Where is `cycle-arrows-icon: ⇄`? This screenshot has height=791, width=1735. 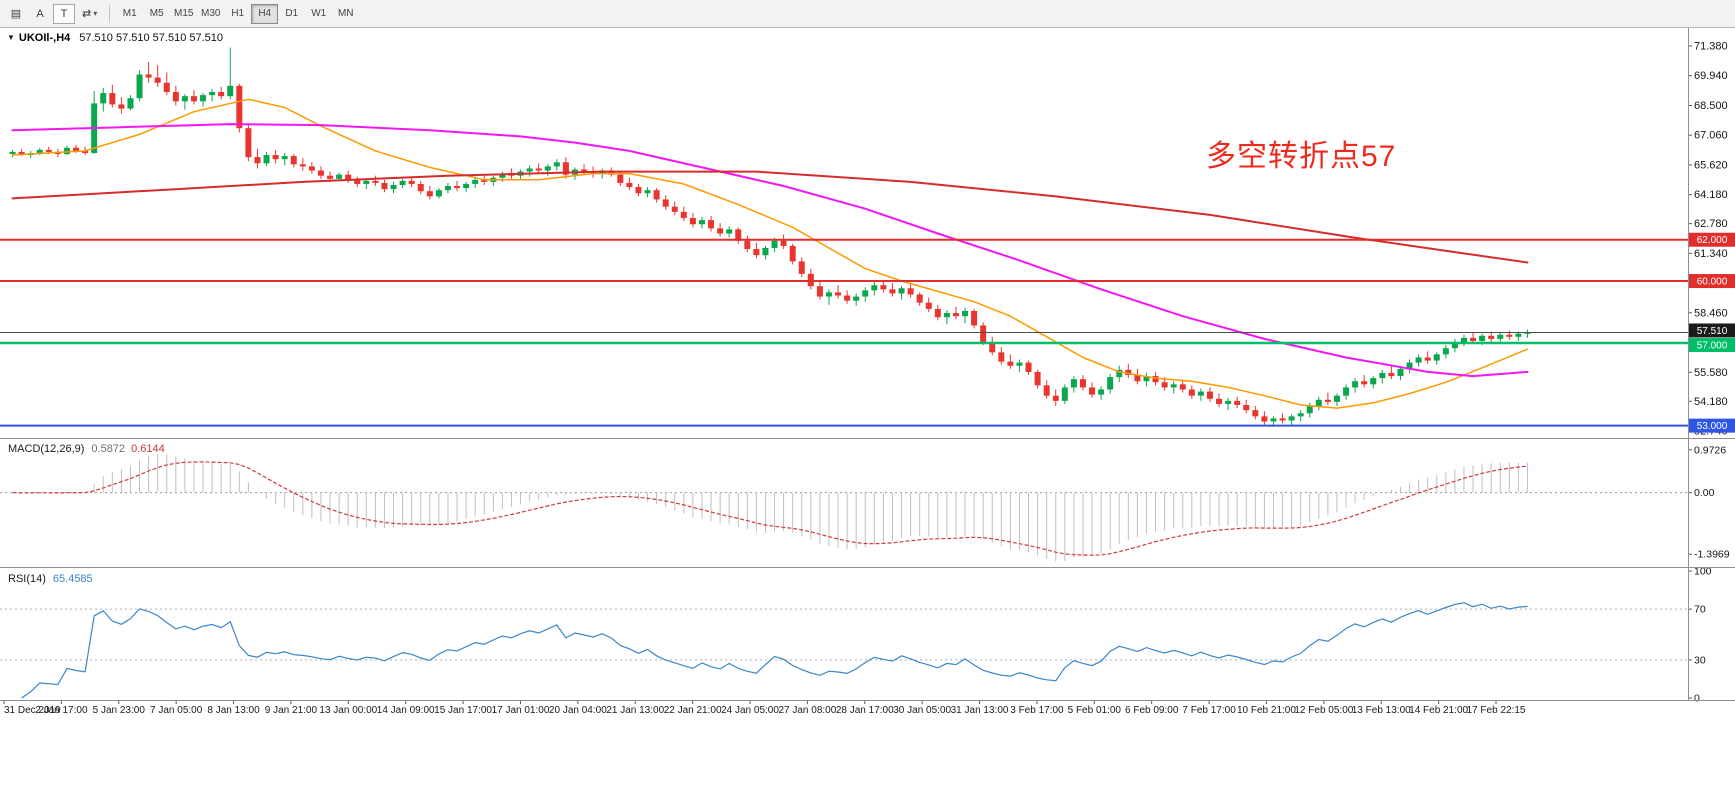 cycle-arrows-icon: ⇄ is located at coordinates (87, 14).